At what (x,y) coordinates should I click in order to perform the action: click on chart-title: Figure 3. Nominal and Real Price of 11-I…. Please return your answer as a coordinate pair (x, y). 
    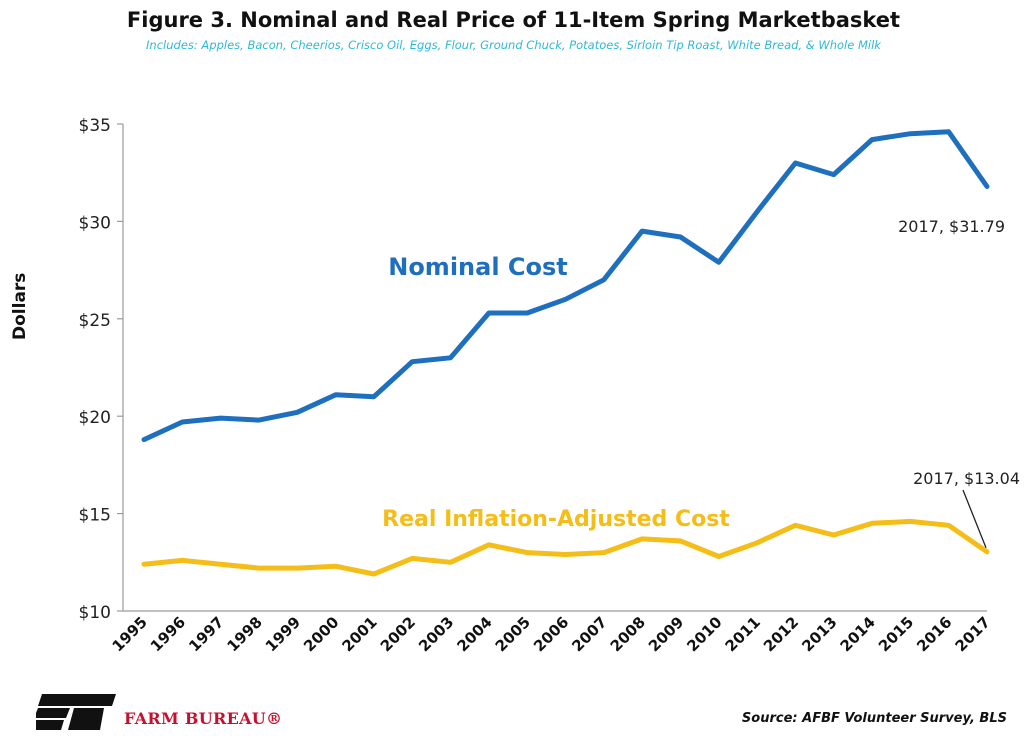
    Looking at the image, I should click on (513, 20).